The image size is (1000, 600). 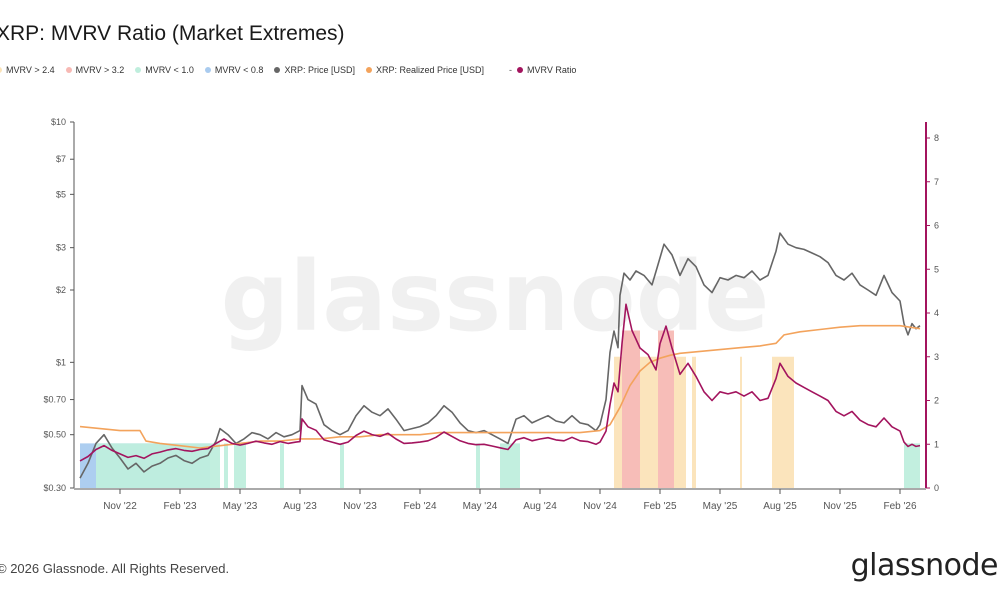 I want to click on legend-item-mvrv-ratio: MVRV Ratio, so click(x=546, y=70).